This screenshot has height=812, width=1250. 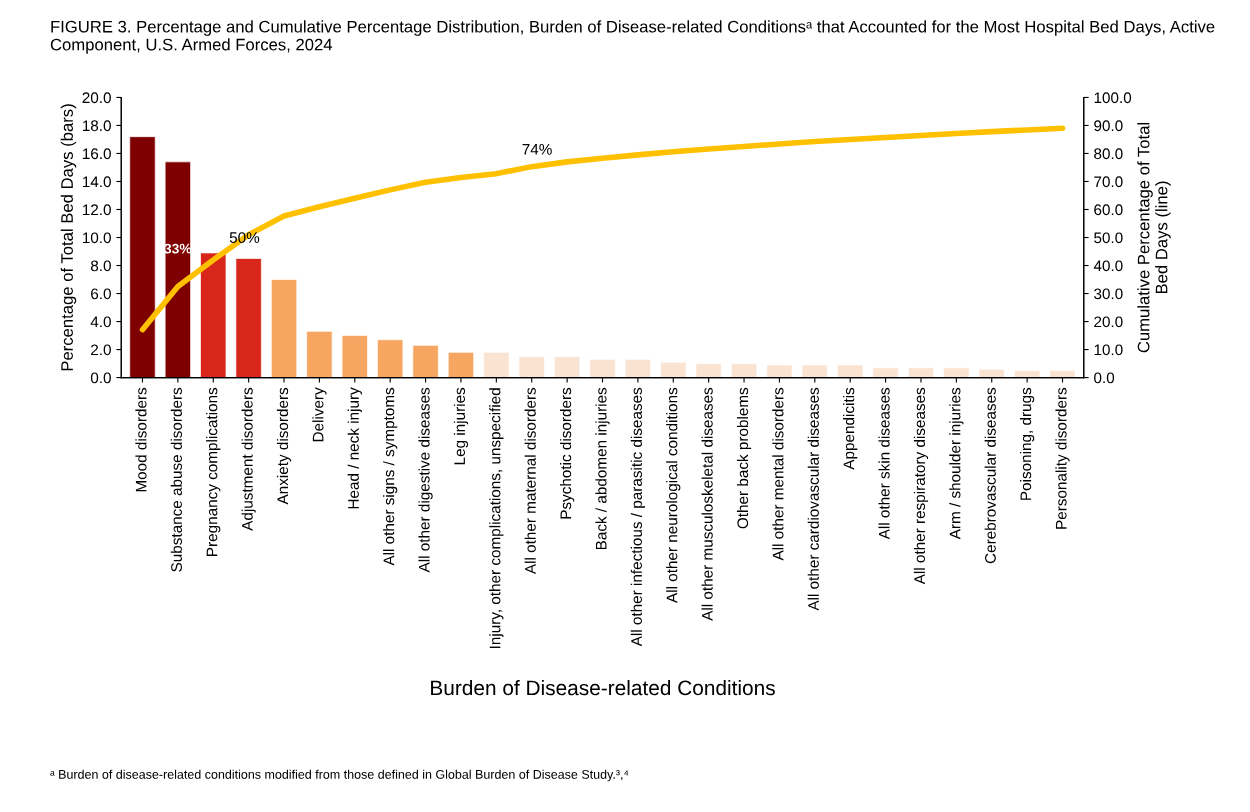 What do you see at coordinates (96, 238) in the screenshot?
I see `y-tick-label: 10.0` at bounding box center [96, 238].